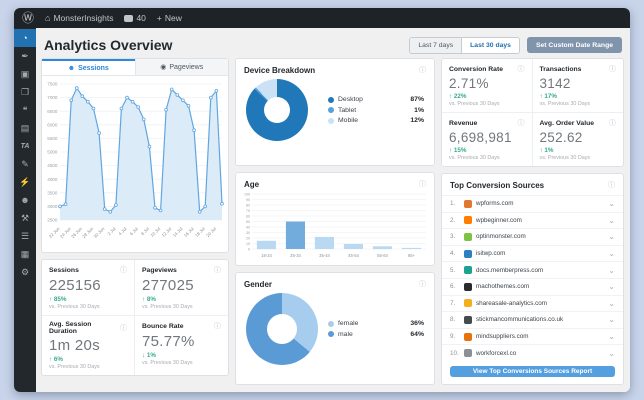 Image resolution: width=644 pixels, height=400 pixels. What do you see at coordinates (169, 18) in the screenshot?
I see `new-menu: + New` at bounding box center [169, 18].